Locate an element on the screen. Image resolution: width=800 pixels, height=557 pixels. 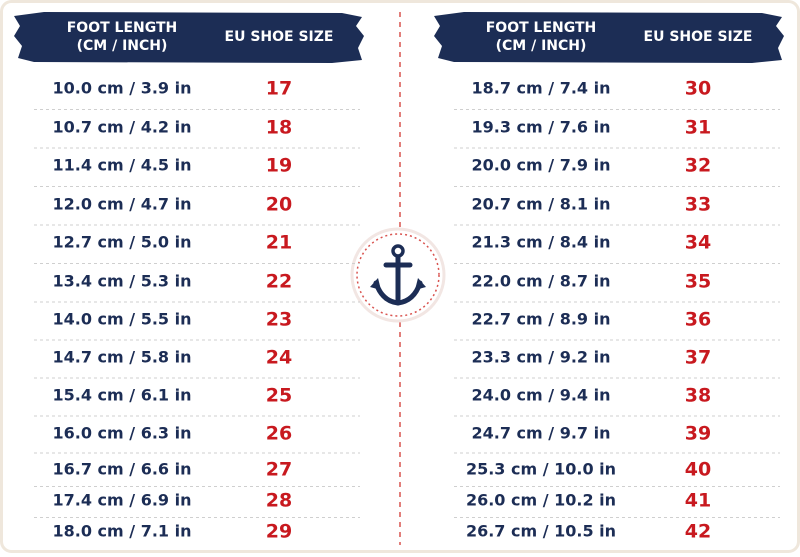
anchor-badge is located at coordinates (398, 275).